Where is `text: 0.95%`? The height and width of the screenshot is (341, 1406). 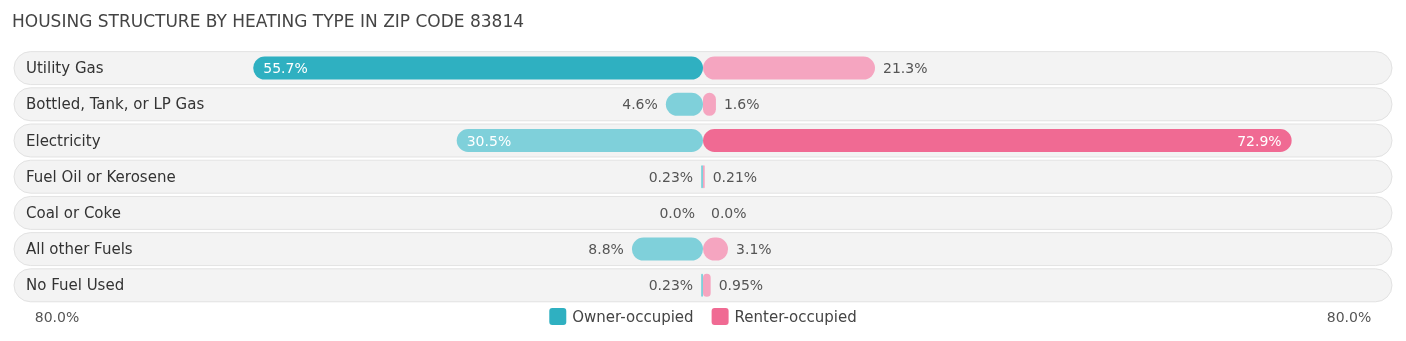
text: 0.95% is located at coordinates (741, 285).